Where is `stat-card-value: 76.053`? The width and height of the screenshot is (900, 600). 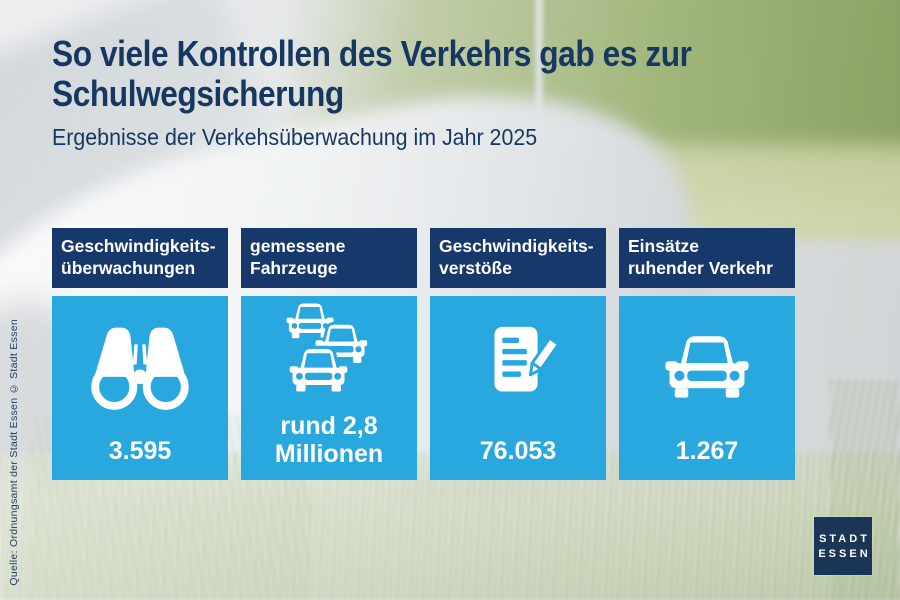
stat-card-value: 76.053 is located at coordinates (518, 451).